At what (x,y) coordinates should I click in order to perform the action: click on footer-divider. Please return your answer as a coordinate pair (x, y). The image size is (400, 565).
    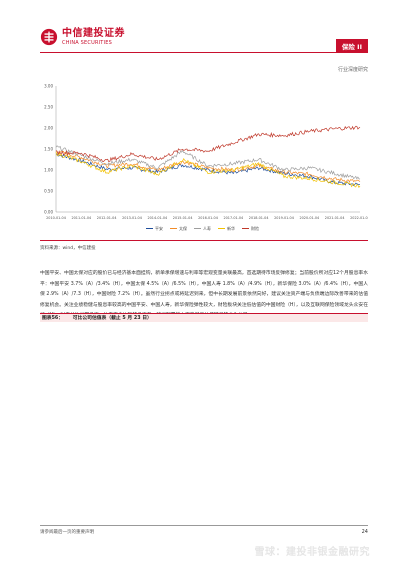
    Looking at the image, I should click on (204, 525).